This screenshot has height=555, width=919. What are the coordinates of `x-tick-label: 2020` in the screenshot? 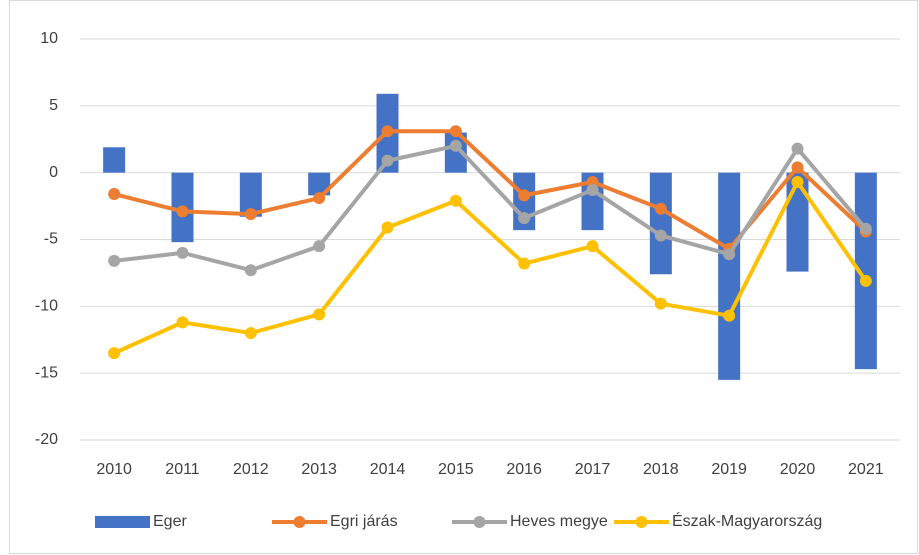 It's located at (798, 469).